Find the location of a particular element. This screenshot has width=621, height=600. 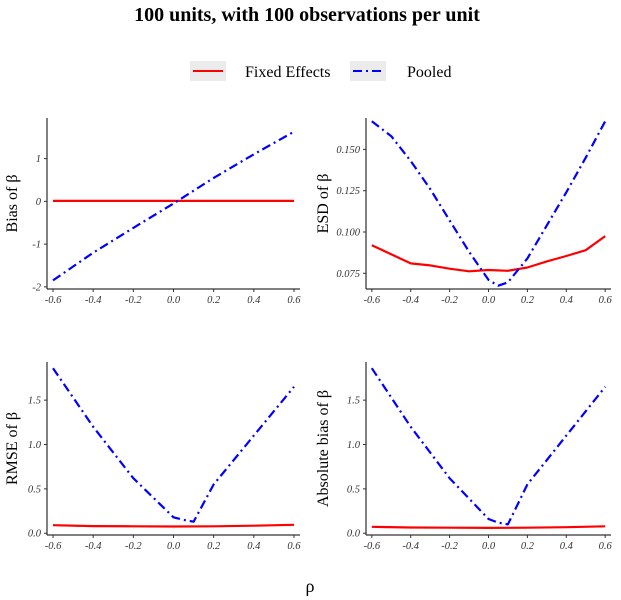

y-axis-label: RMSE of β is located at coordinates (12, 448).